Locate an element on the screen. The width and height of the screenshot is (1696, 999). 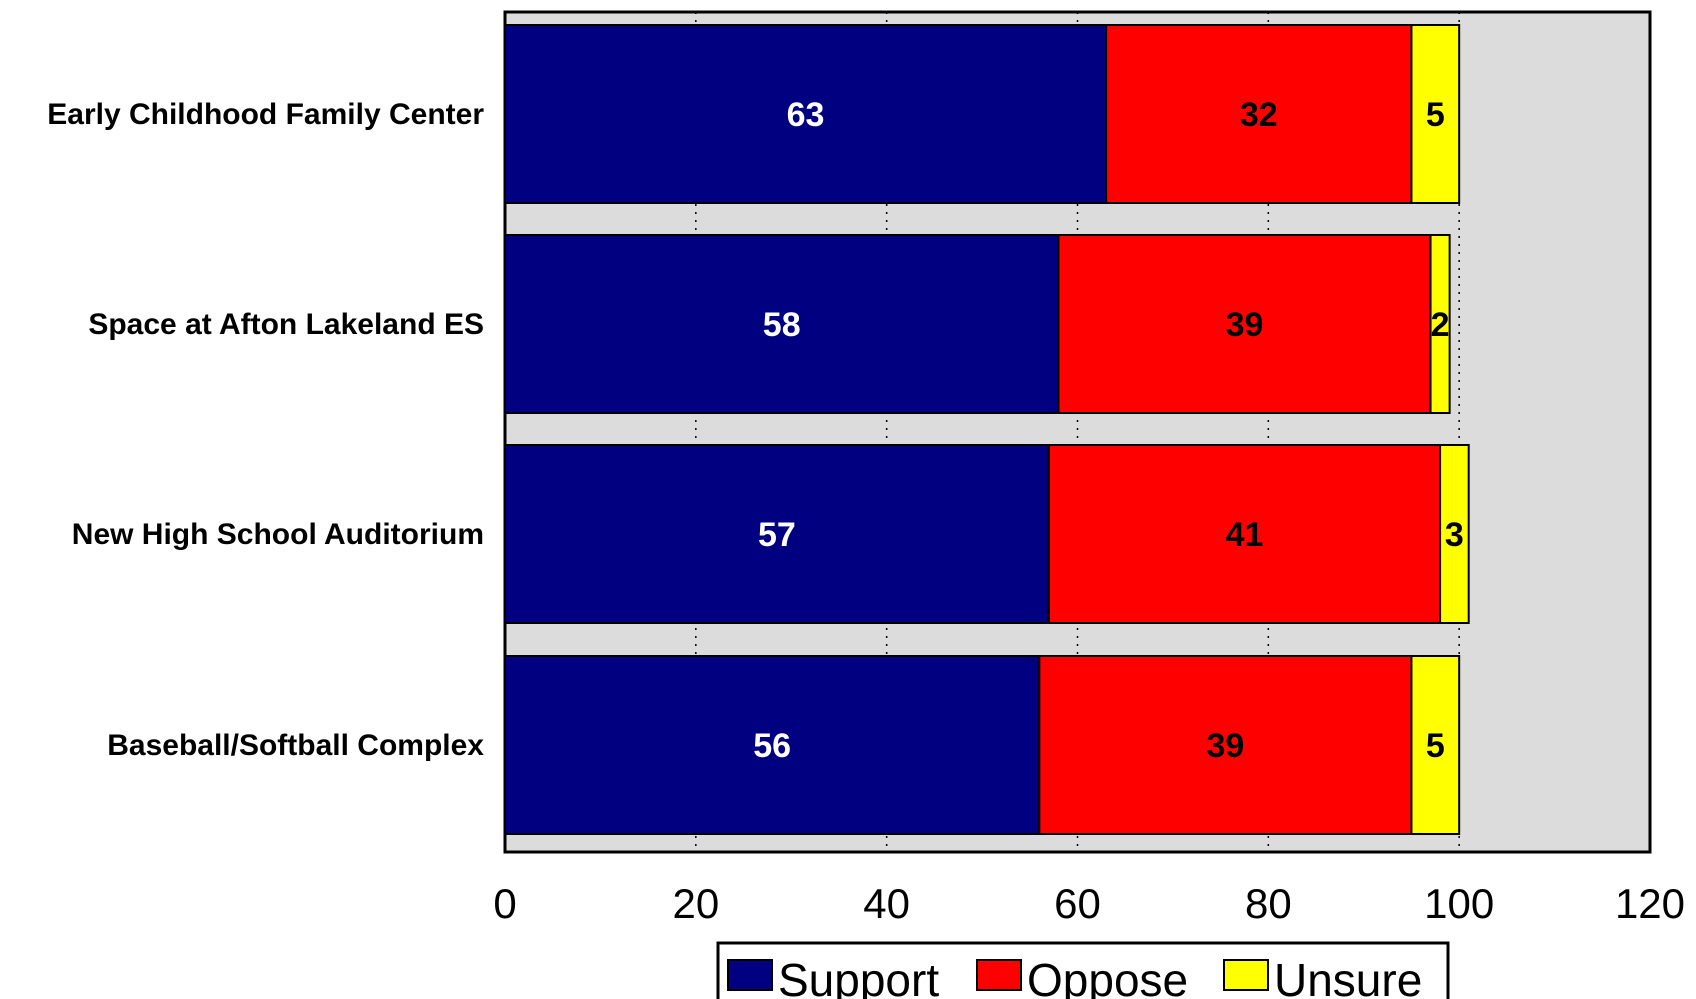
value-label-support-1: 58 is located at coordinates (782, 325).